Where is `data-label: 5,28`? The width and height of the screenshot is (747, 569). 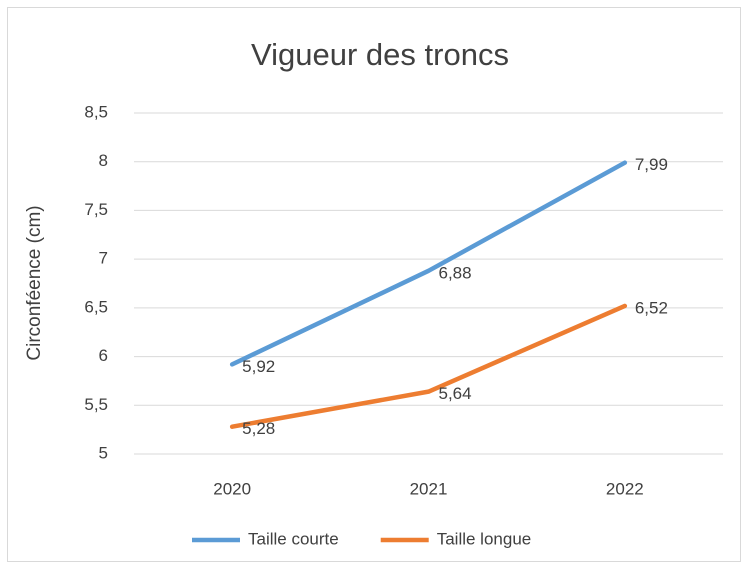 data-label: 5,28 is located at coordinates (258, 428).